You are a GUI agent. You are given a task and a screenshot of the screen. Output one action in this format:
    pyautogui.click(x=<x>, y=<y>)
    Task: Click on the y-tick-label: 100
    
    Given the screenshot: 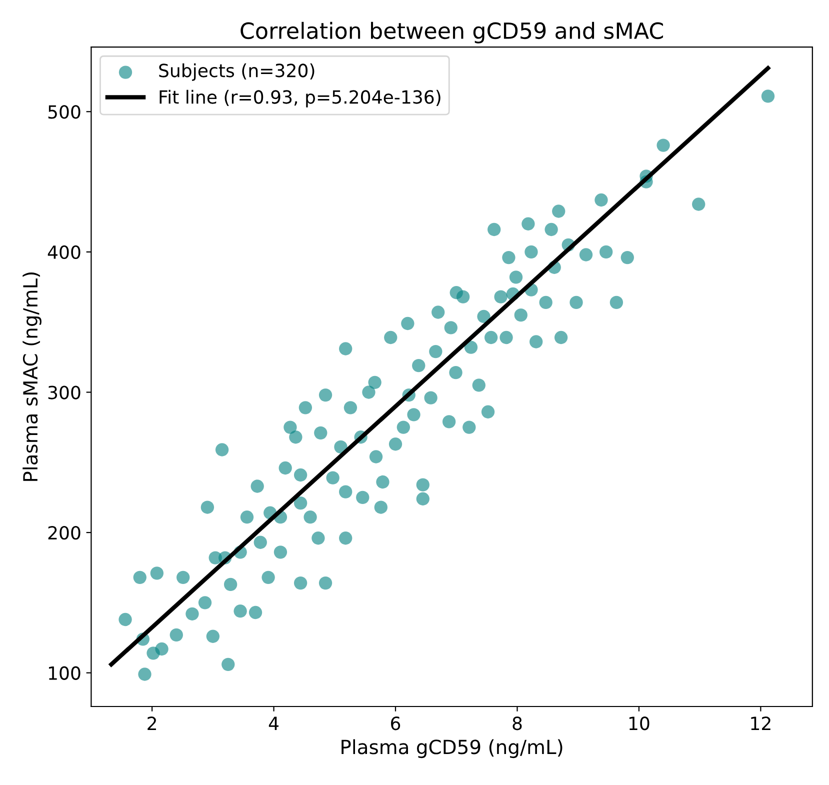 What is the action you would take?
    pyautogui.click(x=64, y=673)
    